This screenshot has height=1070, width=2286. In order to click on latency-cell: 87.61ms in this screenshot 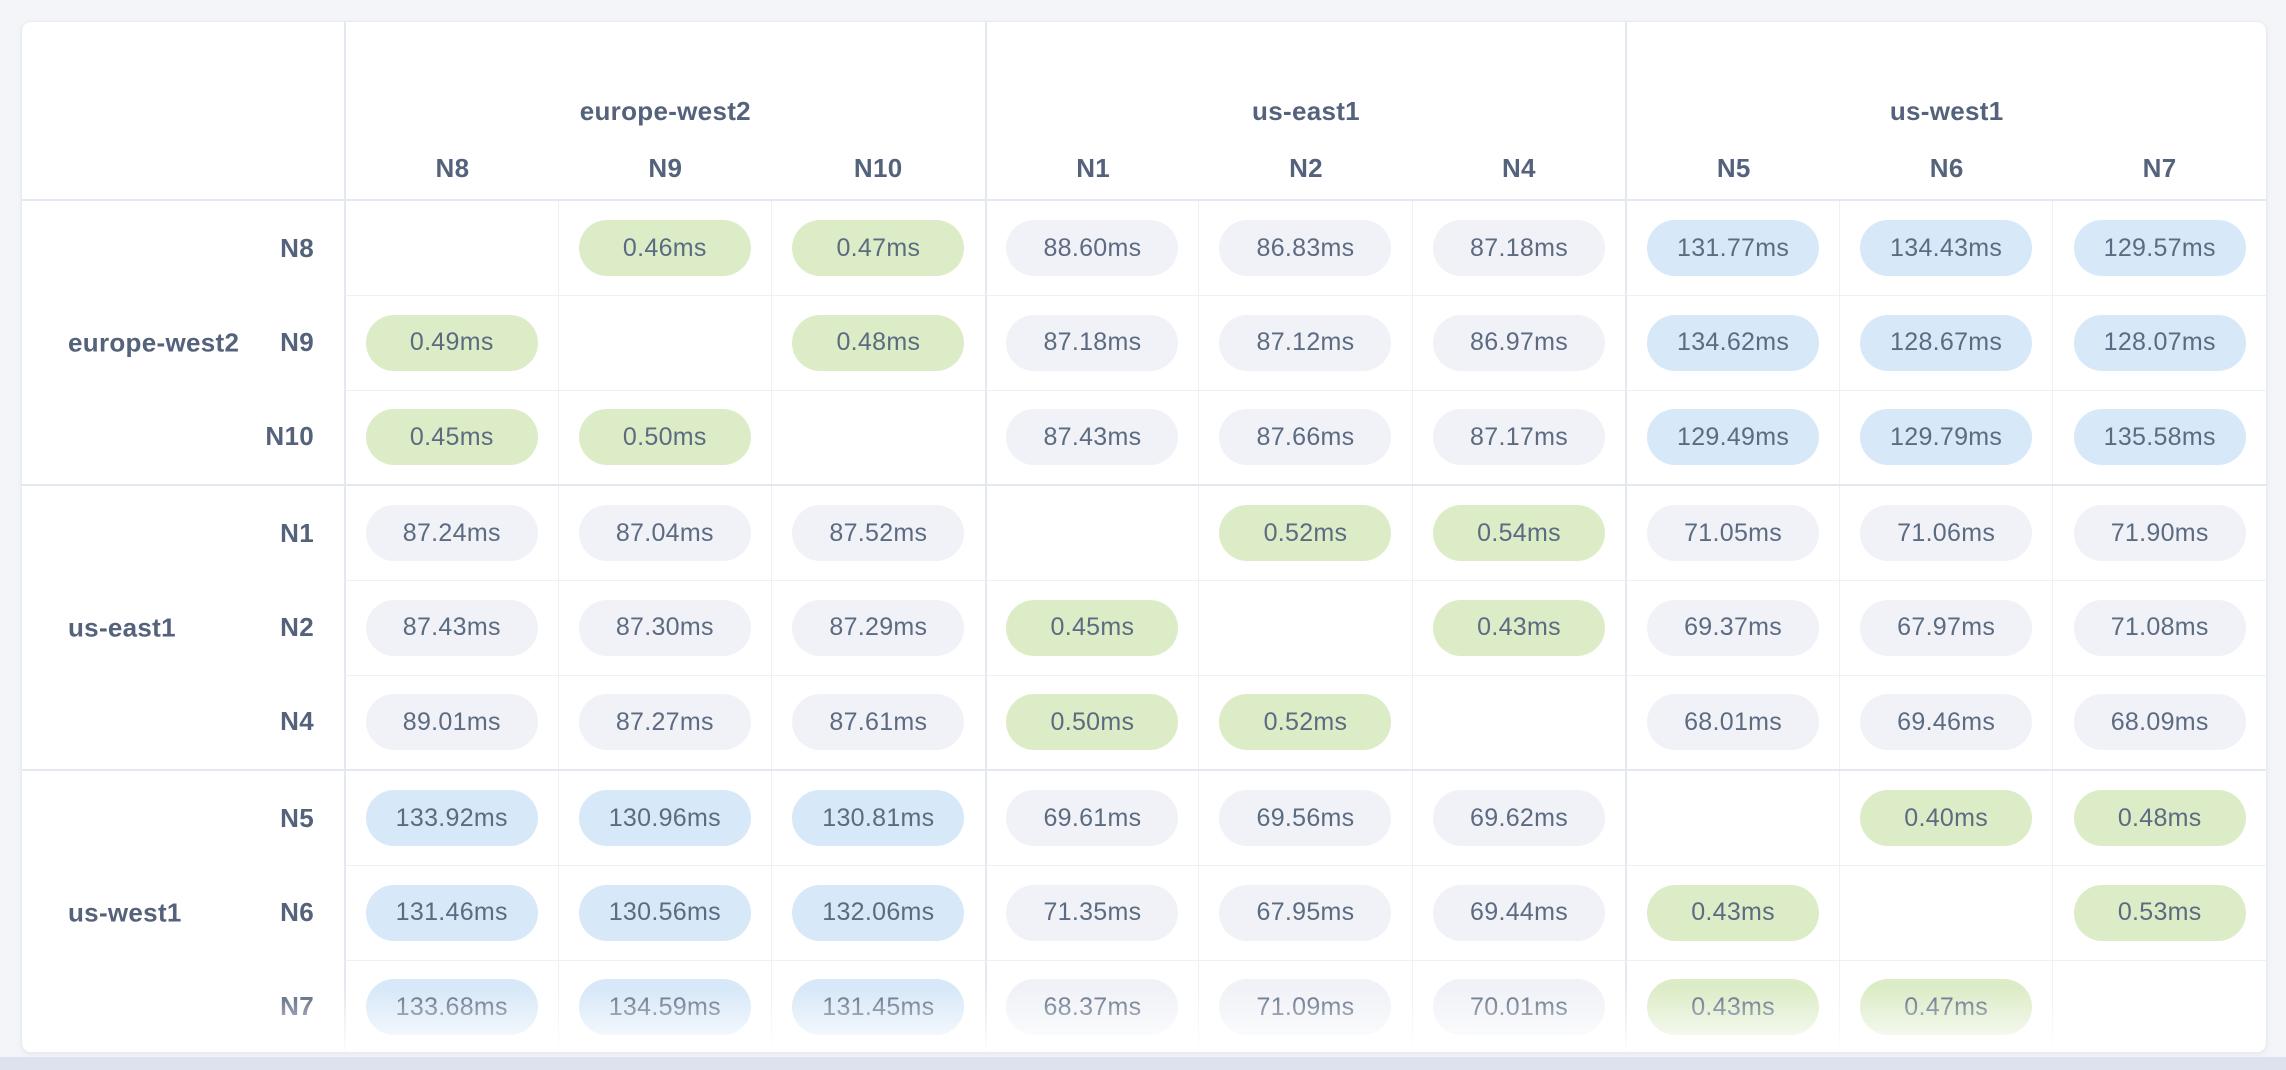, I will do `click(878, 721)`.